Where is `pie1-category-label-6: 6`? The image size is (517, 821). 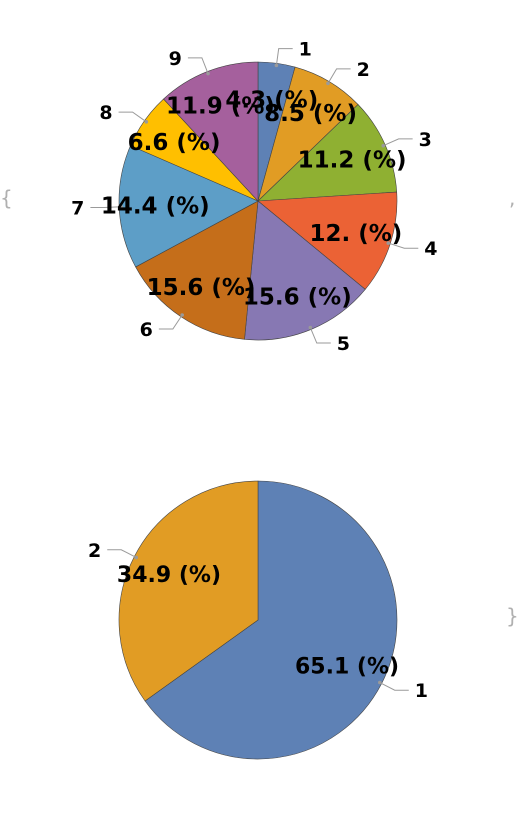 pie1-category-label-6: 6 is located at coordinates (146, 330).